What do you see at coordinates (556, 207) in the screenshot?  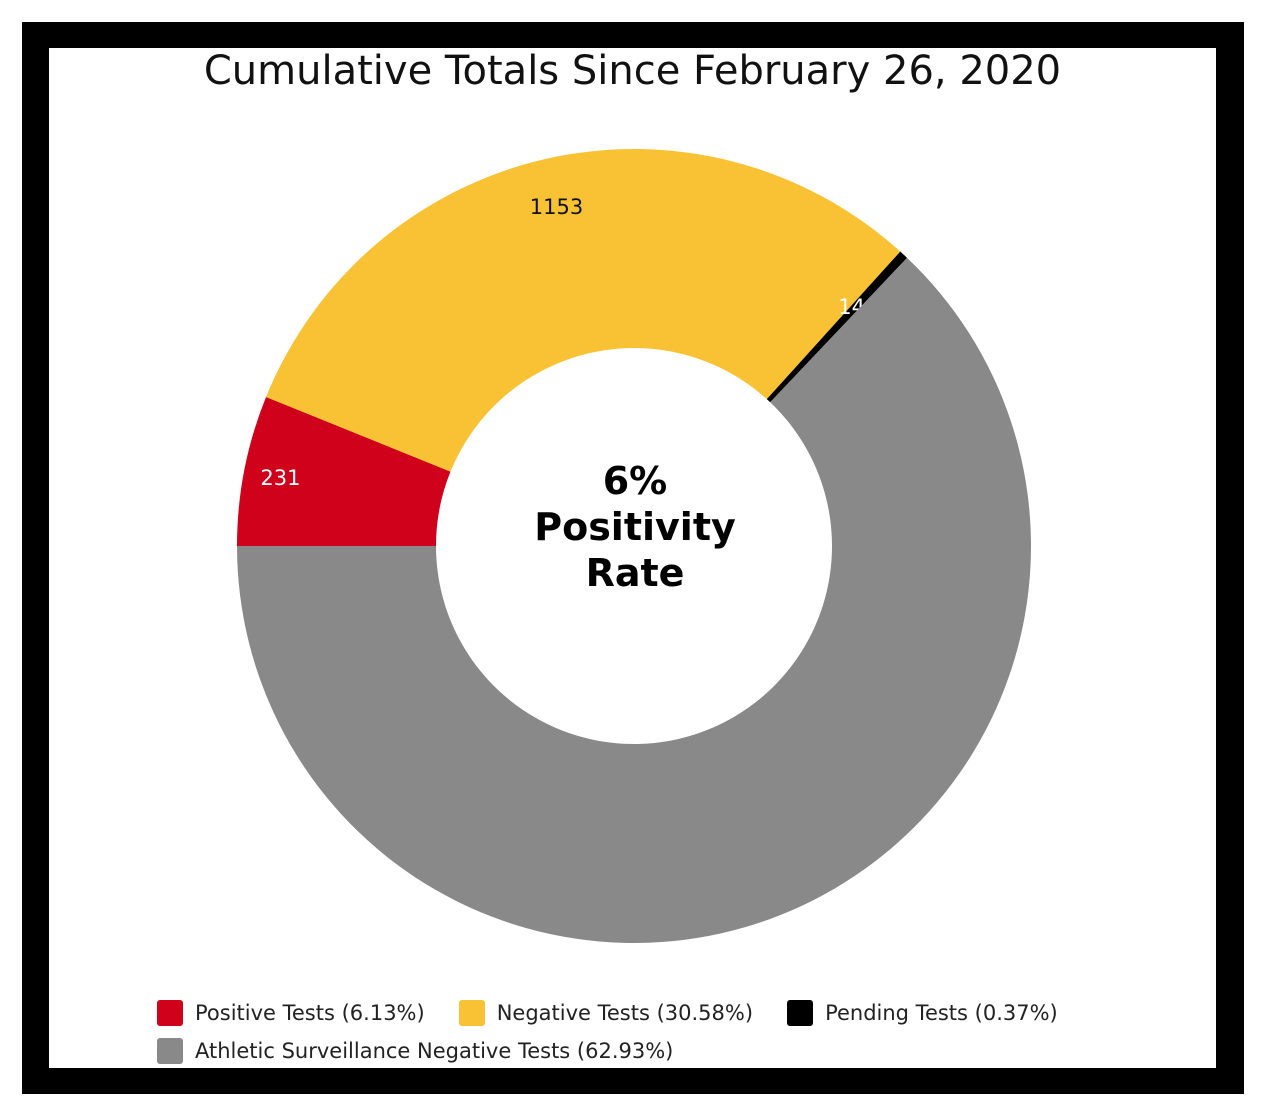 I see `data-label-negative: 1153` at bounding box center [556, 207].